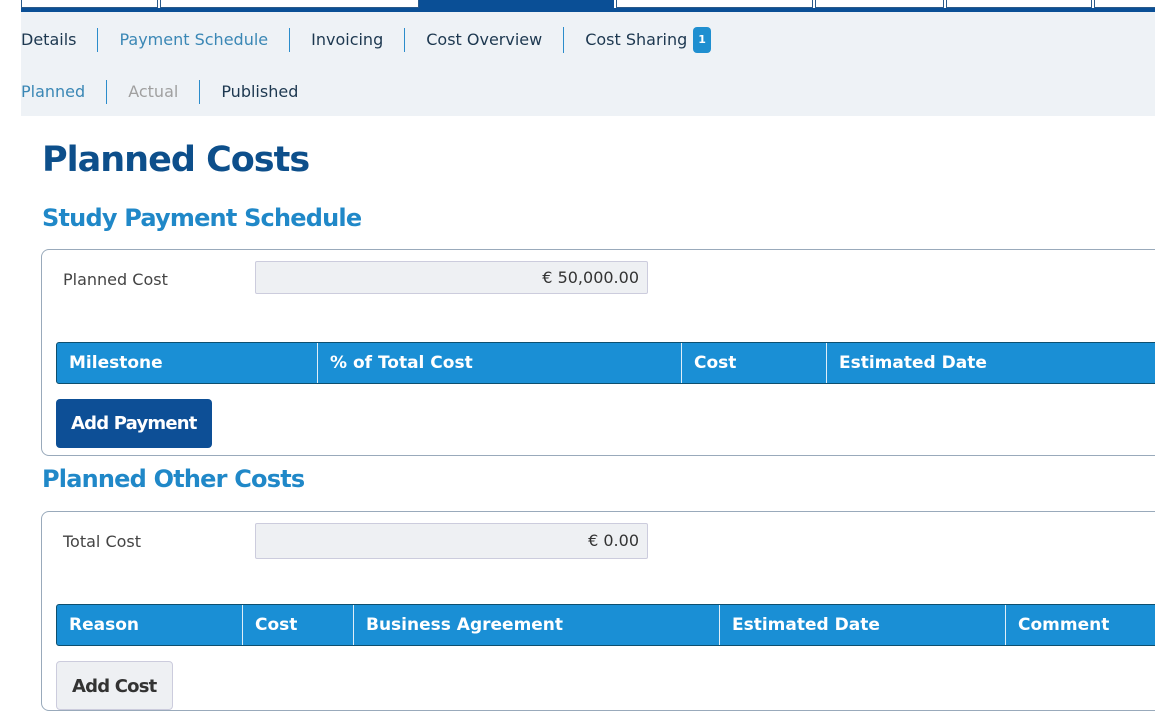  I want to click on planned-cost-label: Planned Cost, so click(115, 279).